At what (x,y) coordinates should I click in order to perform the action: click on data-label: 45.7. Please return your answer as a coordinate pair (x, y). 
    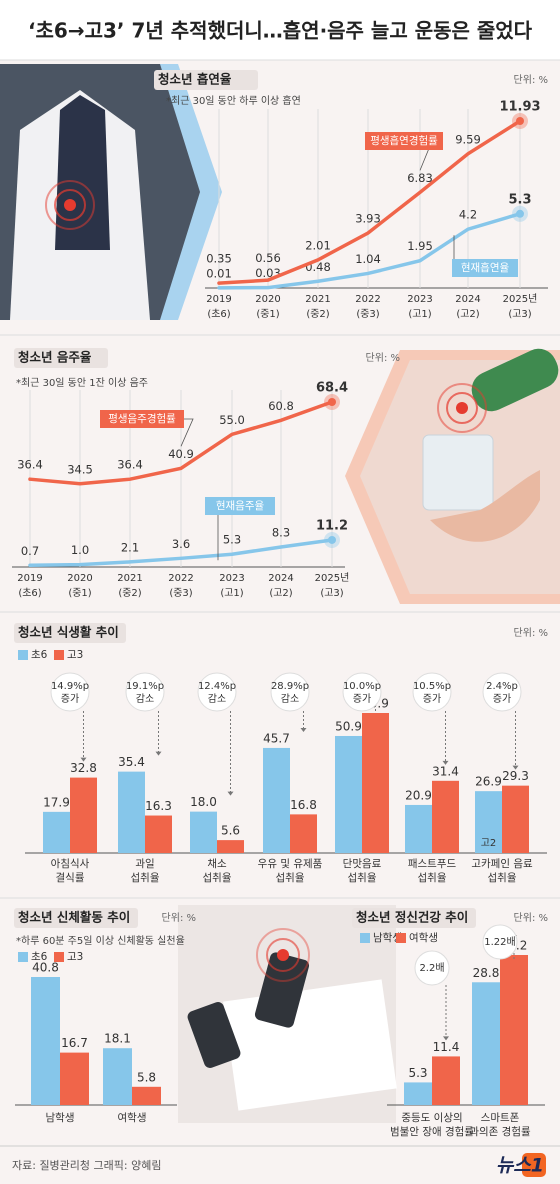
    Looking at the image, I should click on (276, 738).